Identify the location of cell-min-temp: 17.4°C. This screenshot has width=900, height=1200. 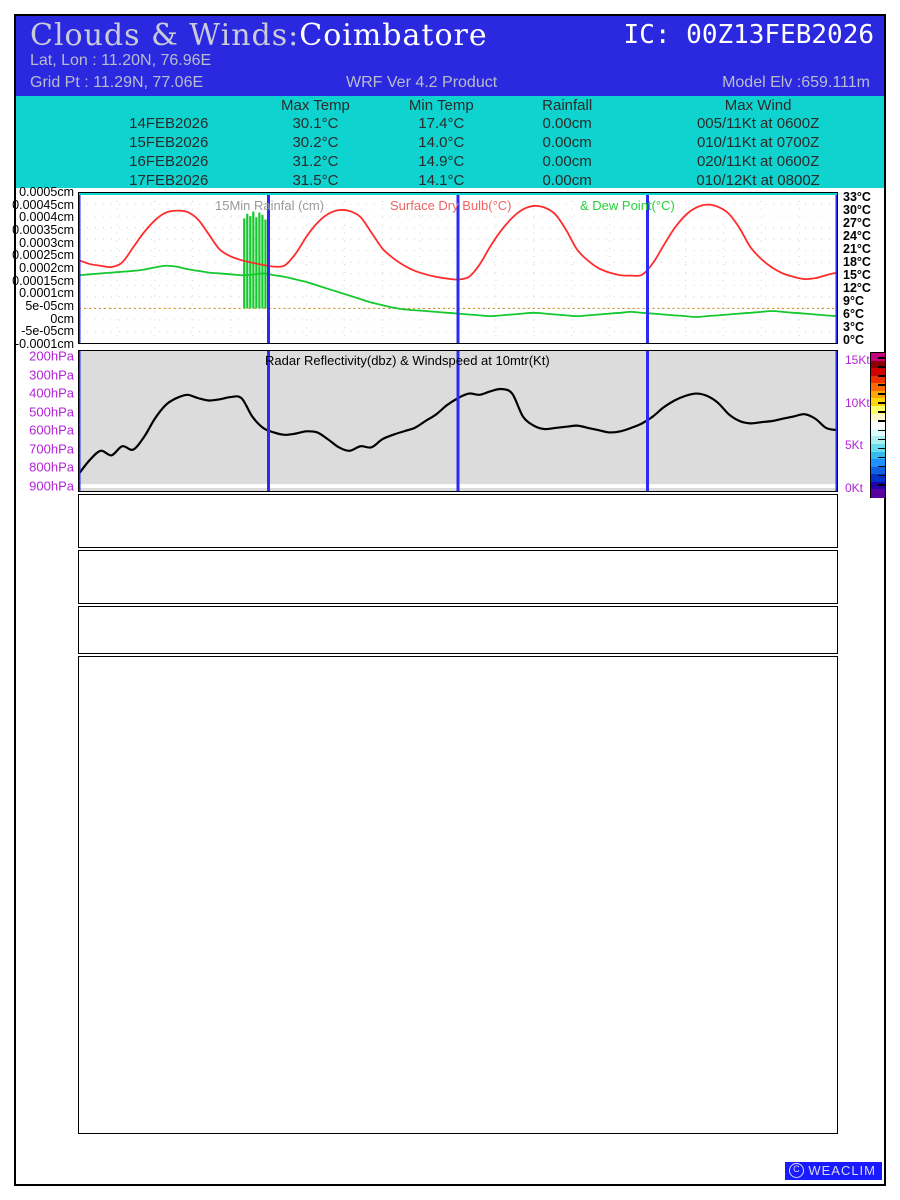
(441, 123).